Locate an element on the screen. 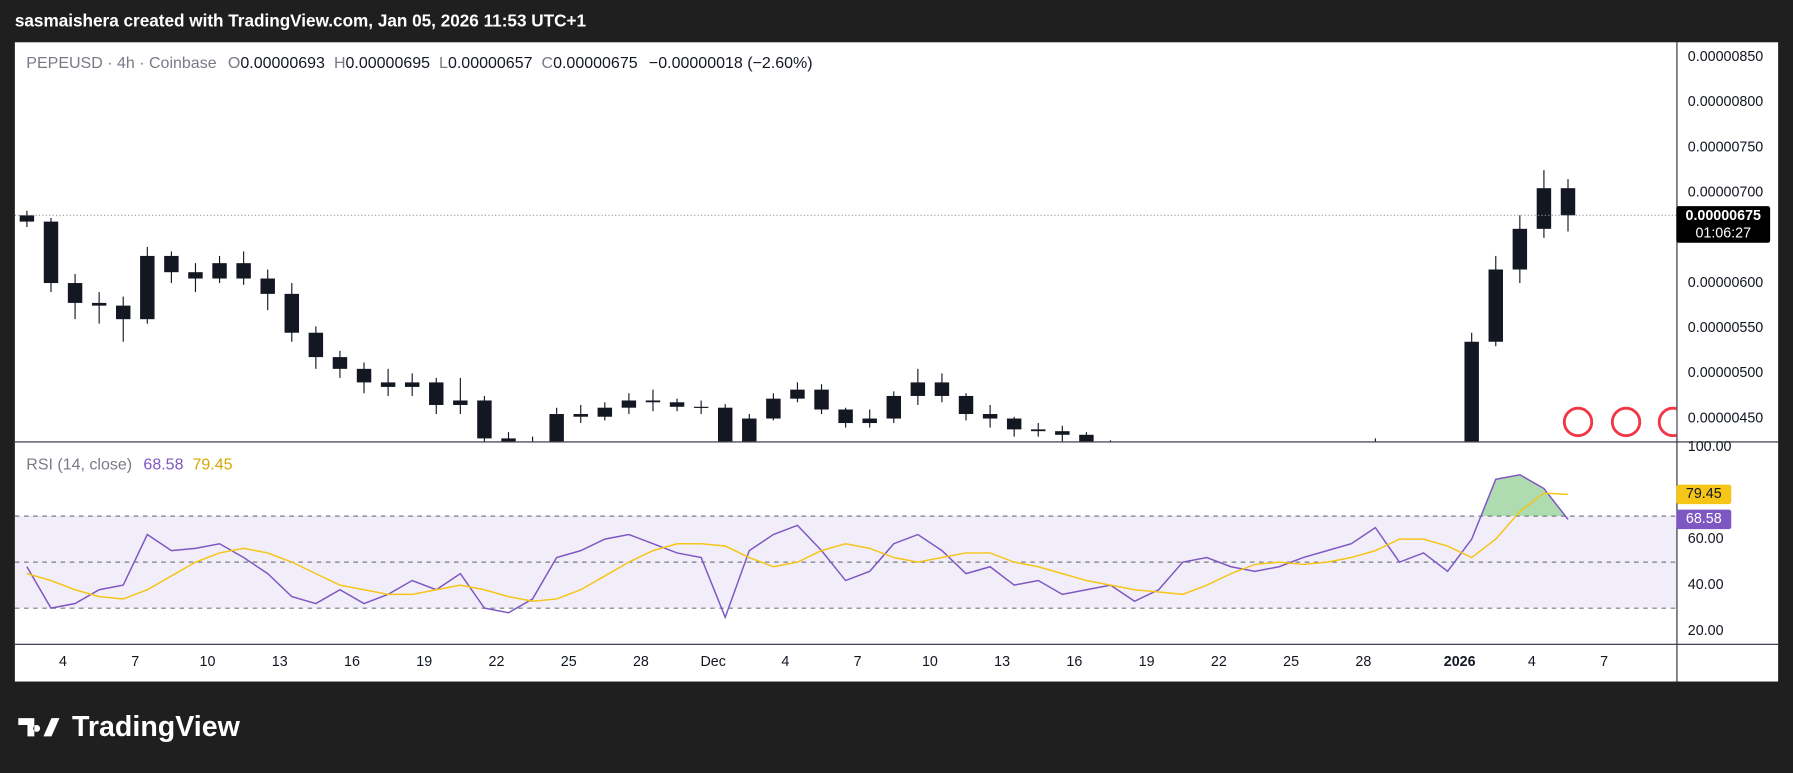 The width and height of the screenshot is (1793, 773). x-tick-label: Dec is located at coordinates (712, 662).